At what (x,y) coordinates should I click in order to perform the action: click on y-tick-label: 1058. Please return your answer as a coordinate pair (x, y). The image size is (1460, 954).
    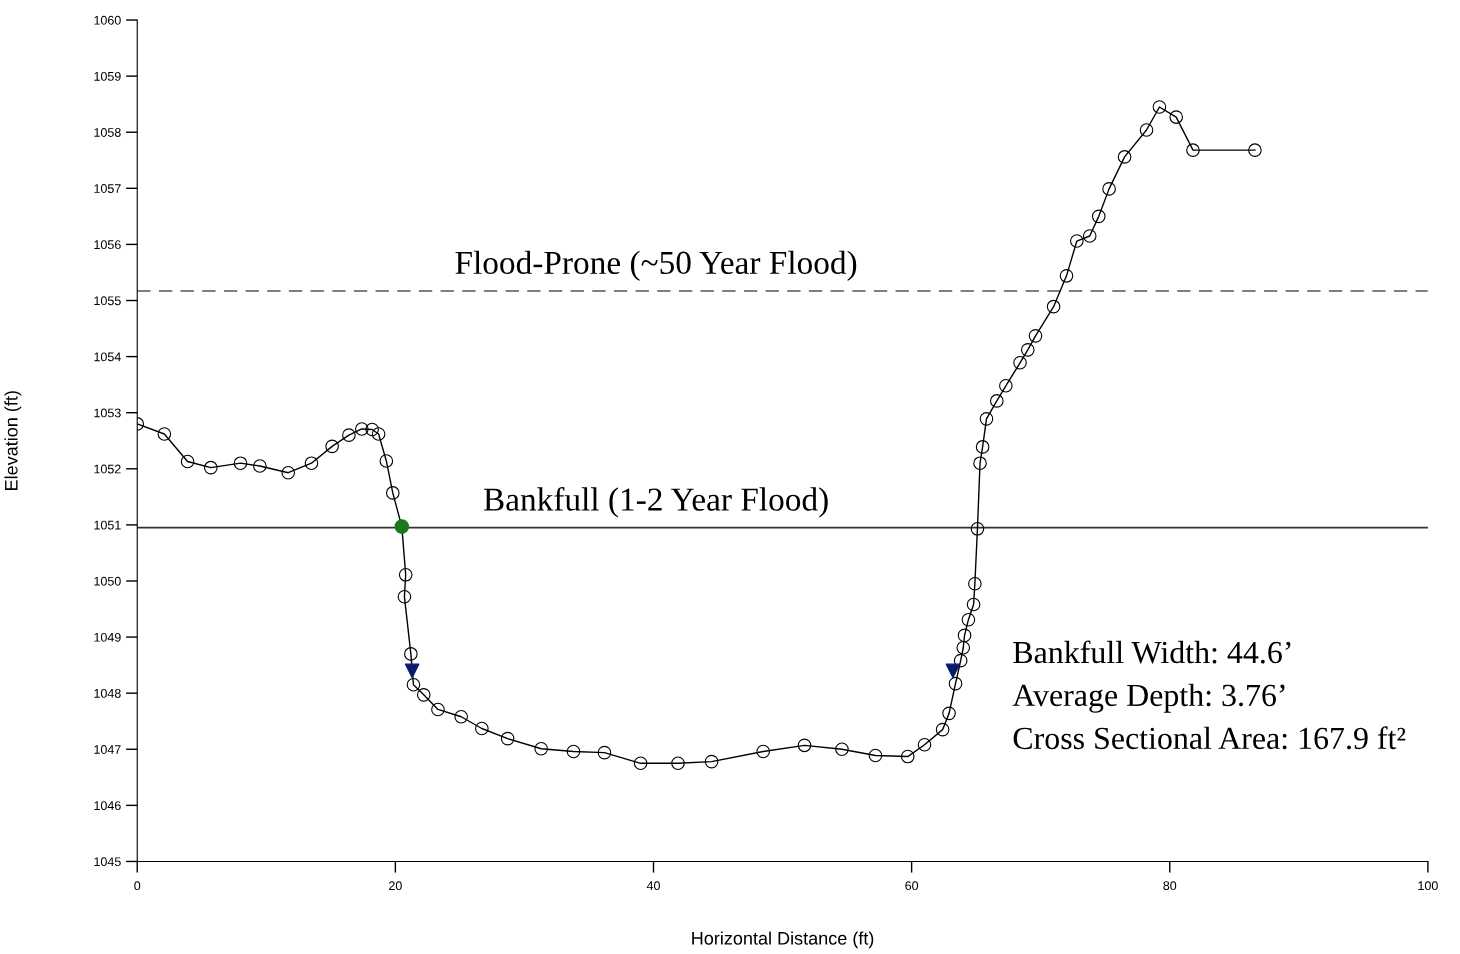
    Looking at the image, I should click on (107, 132).